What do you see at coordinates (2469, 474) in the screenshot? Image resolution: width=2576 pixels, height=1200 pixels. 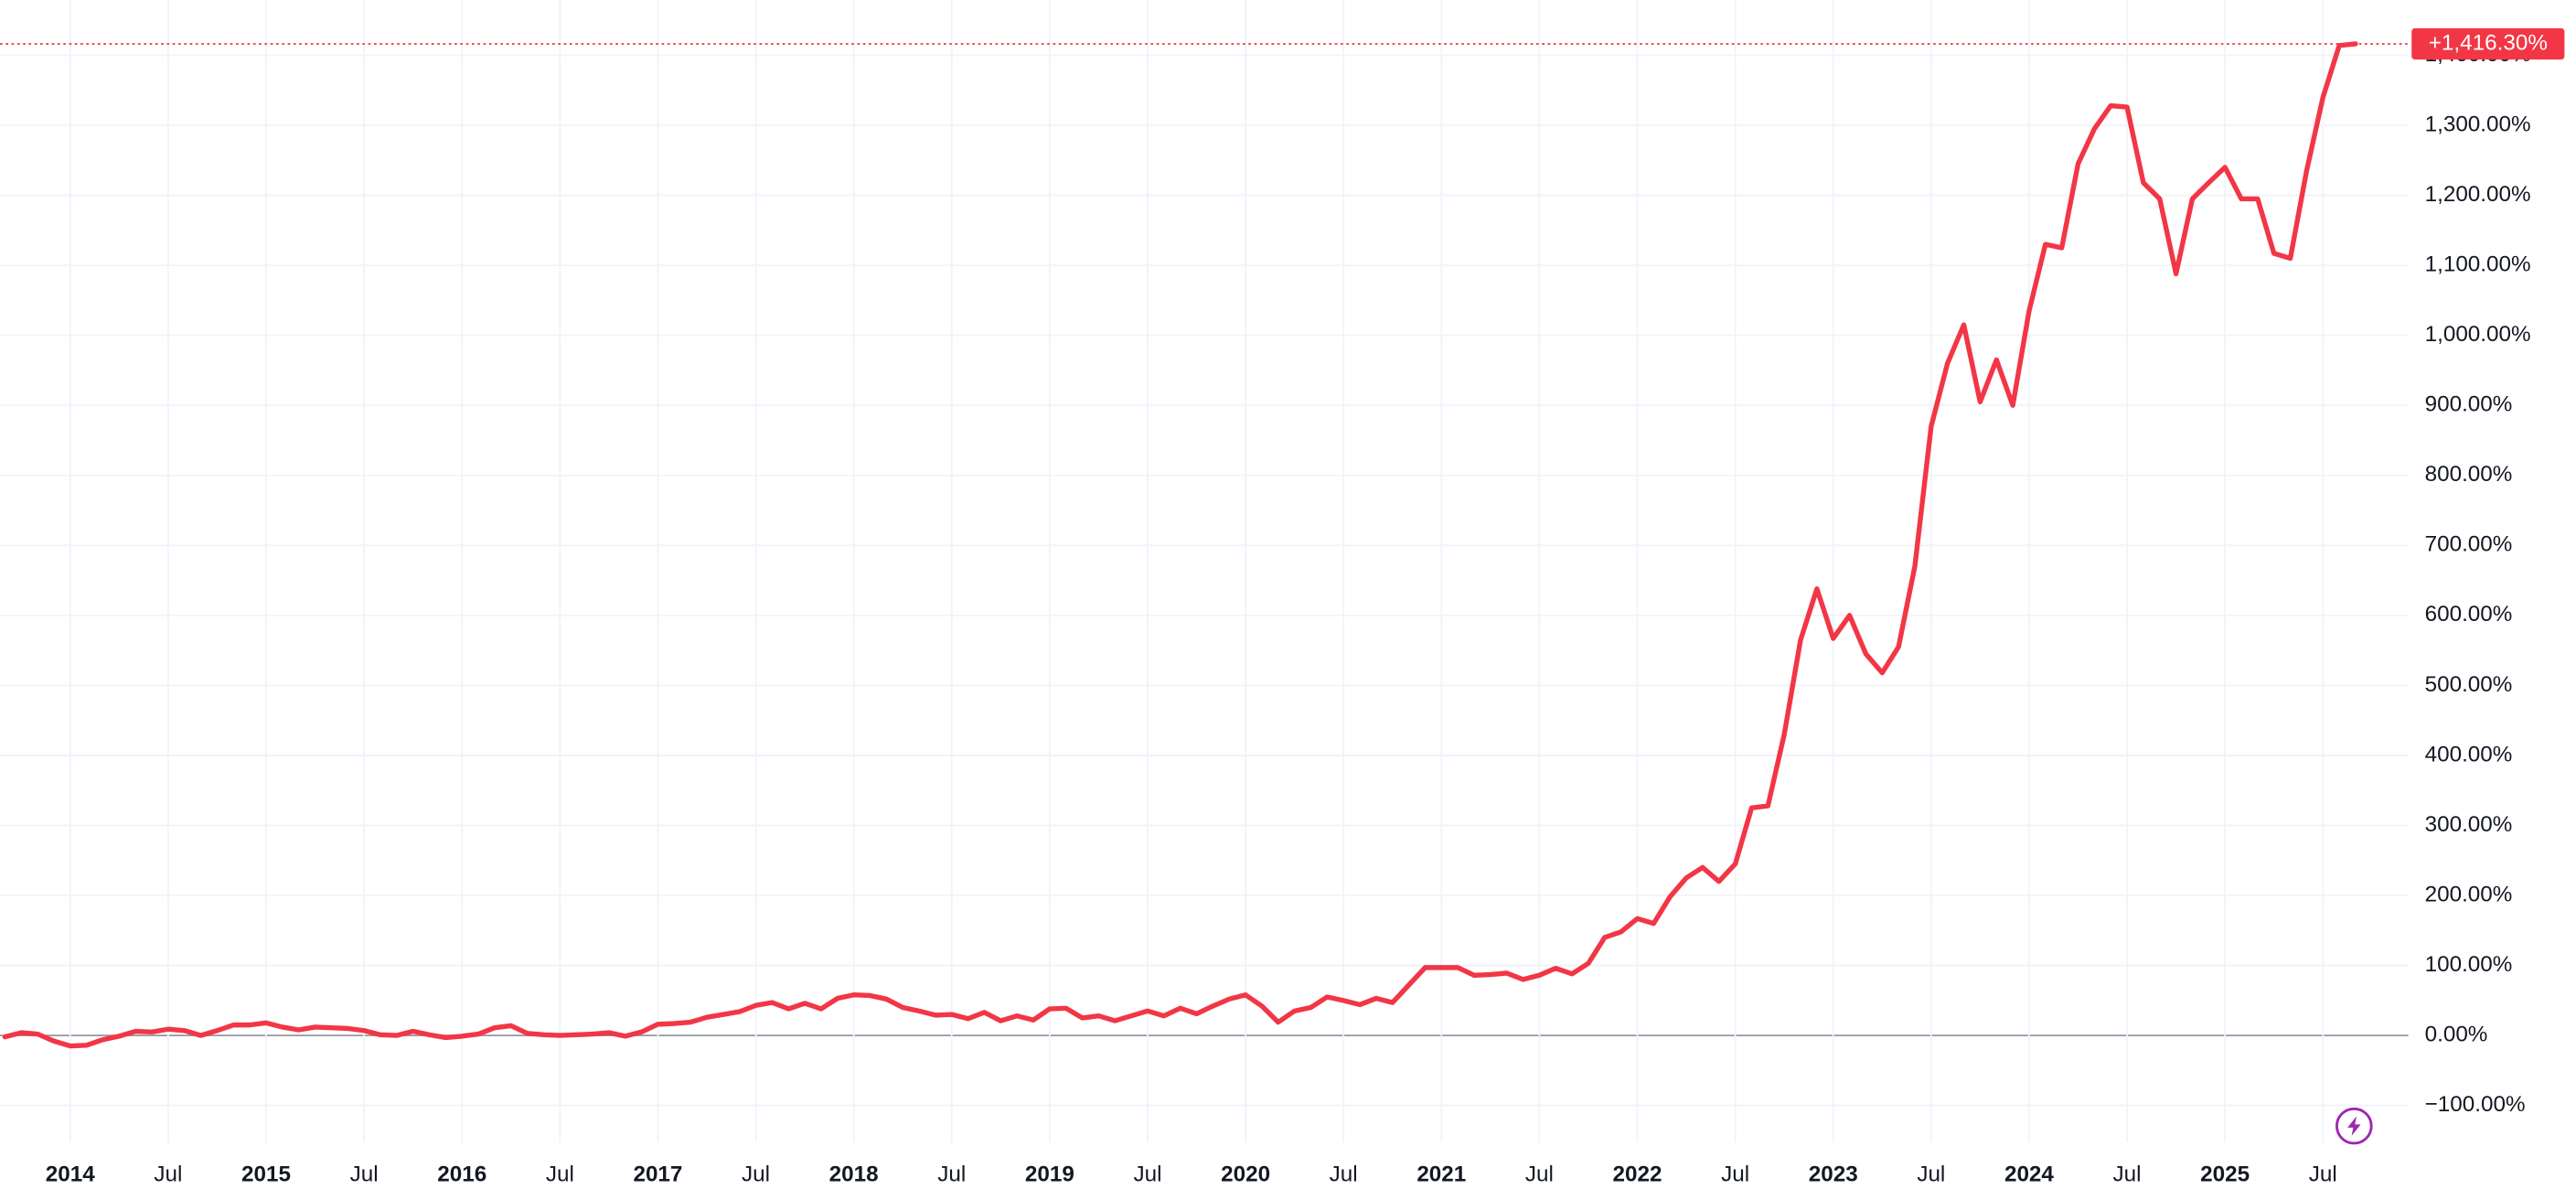 I see `y-tick-label: 800.00%` at bounding box center [2469, 474].